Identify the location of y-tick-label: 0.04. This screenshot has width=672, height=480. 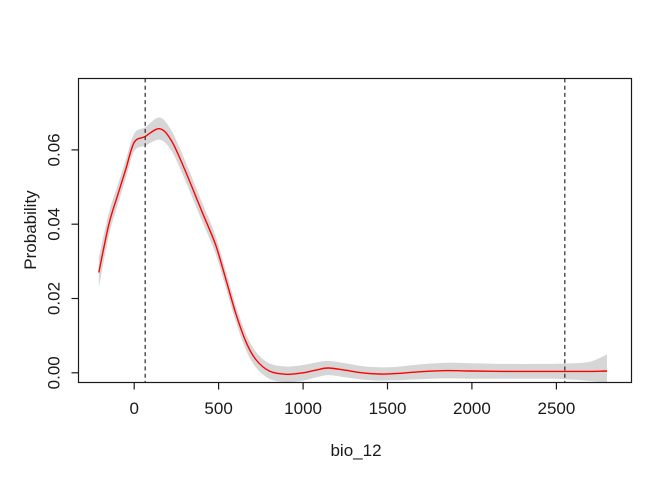
(53, 224).